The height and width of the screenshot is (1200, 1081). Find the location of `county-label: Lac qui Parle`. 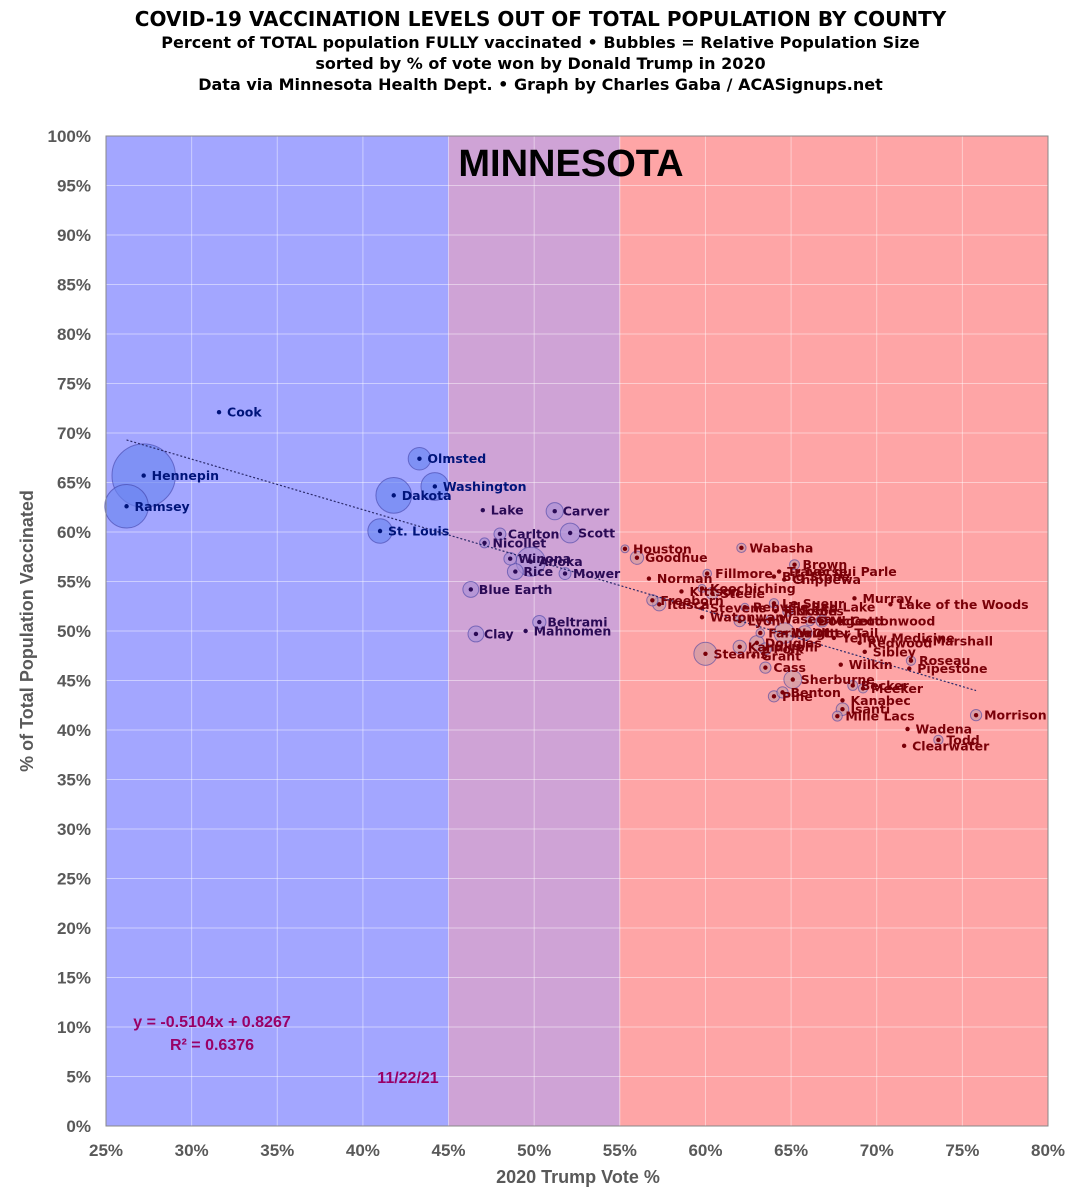

county-label: Lac qui Parle is located at coordinates (851, 571).